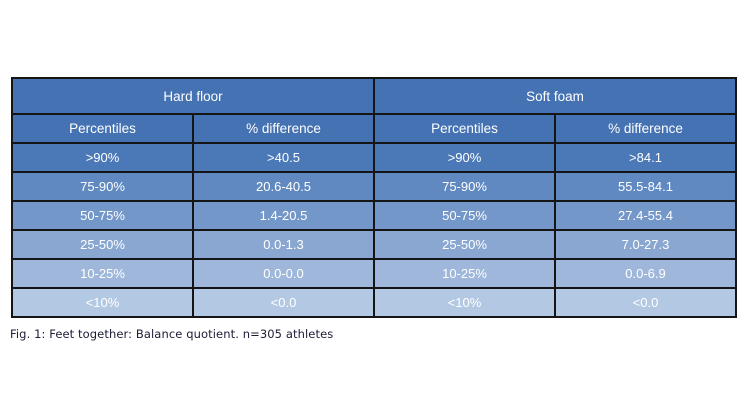 The width and height of the screenshot is (747, 420). What do you see at coordinates (464, 302) in the screenshot?
I see `cell-soft-percentile: <10%` at bounding box center [464, 302].